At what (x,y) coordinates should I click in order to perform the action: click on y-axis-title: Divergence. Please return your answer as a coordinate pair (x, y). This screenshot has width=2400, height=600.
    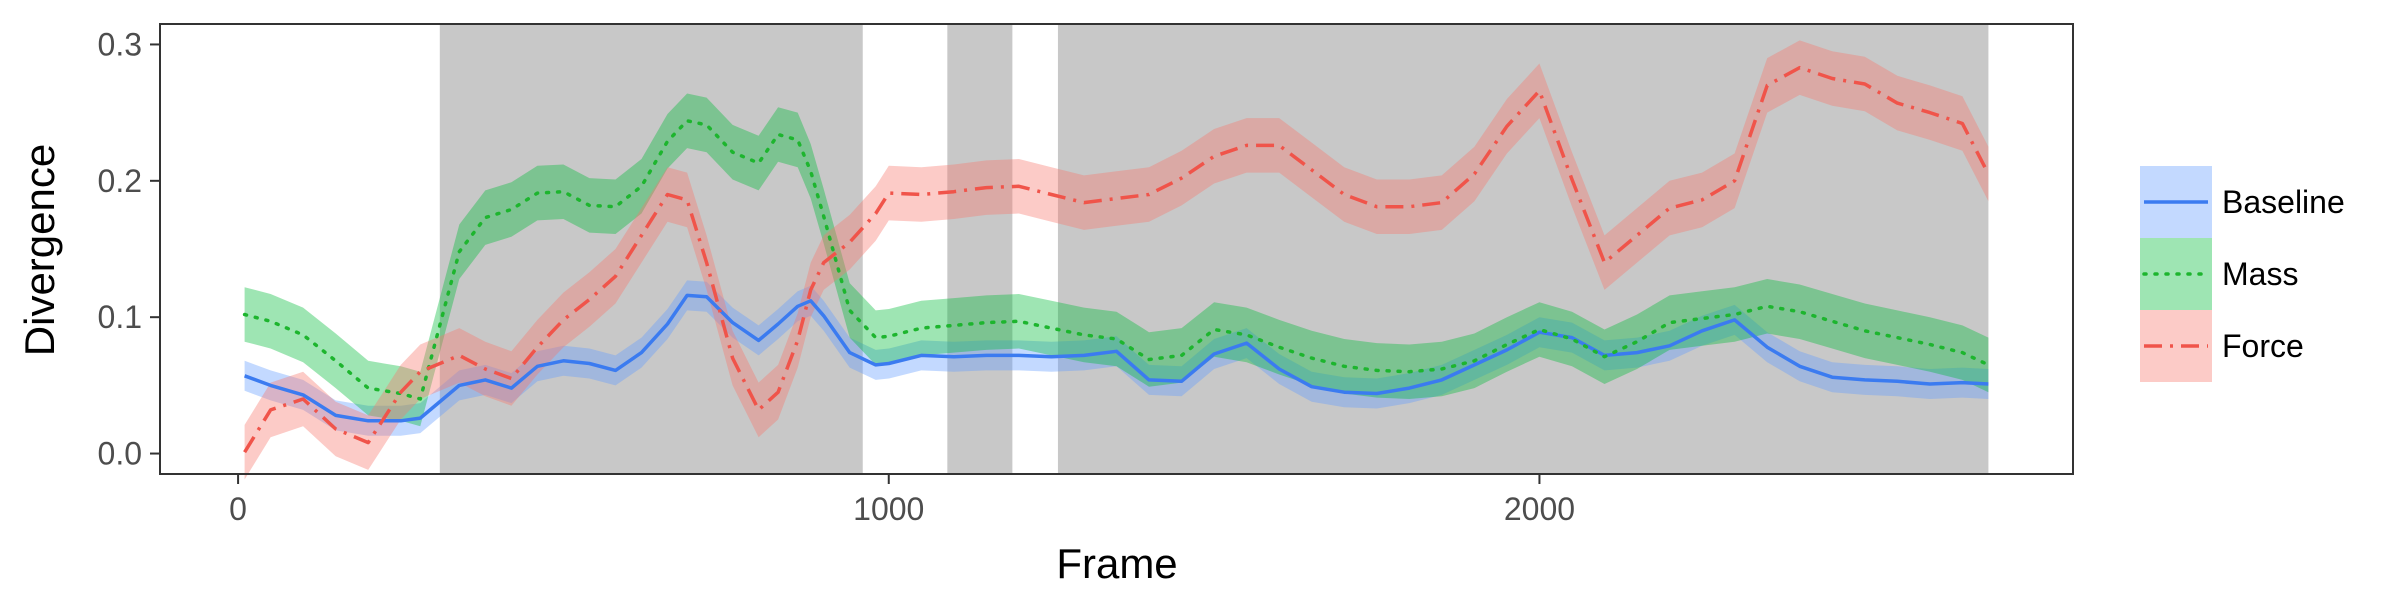
    Looking at the image, I should click on (39, 250).